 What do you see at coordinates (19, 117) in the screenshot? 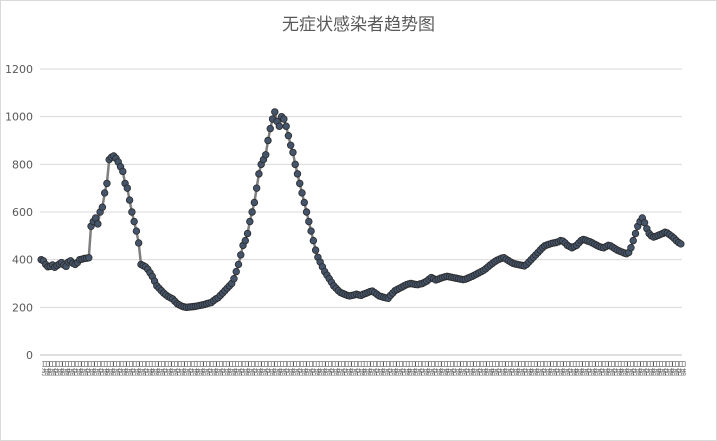
I see `y-tick-label: 1000` at bounding box center [19, 117].